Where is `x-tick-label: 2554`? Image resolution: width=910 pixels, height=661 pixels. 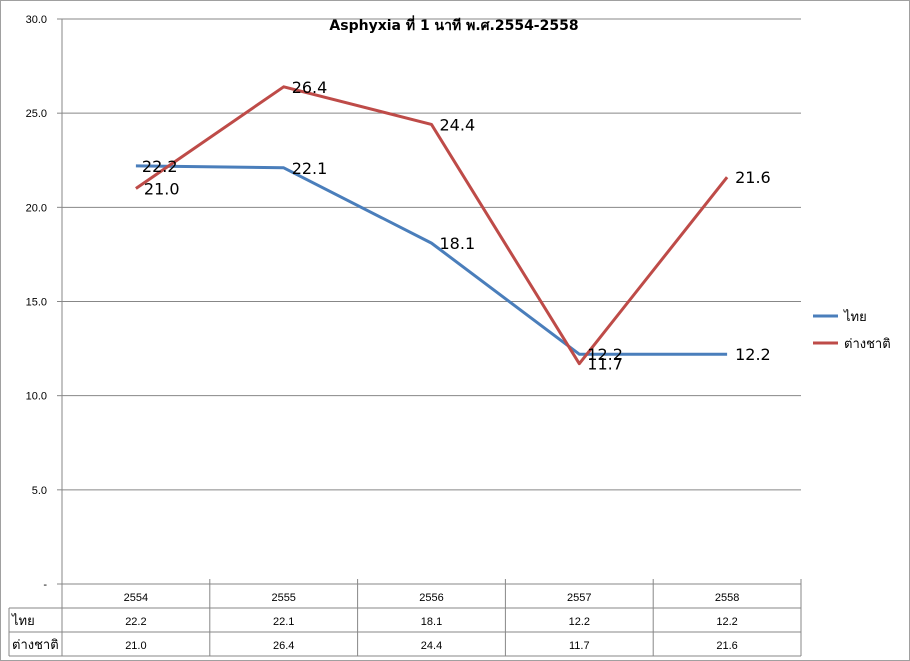
x-tick-label: 2554 is located at coordinates (136, 598).